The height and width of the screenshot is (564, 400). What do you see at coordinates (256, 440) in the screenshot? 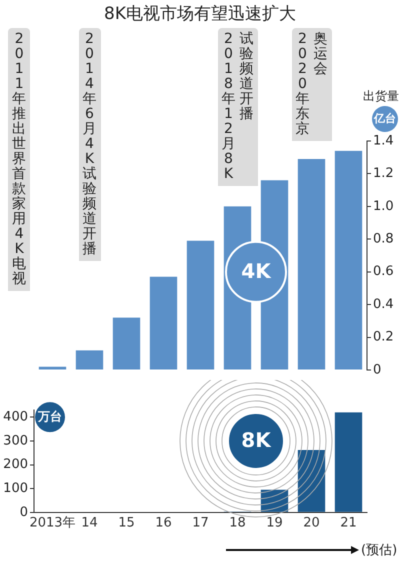
I see `series-label: 8K` at bounding box center [256, 440].